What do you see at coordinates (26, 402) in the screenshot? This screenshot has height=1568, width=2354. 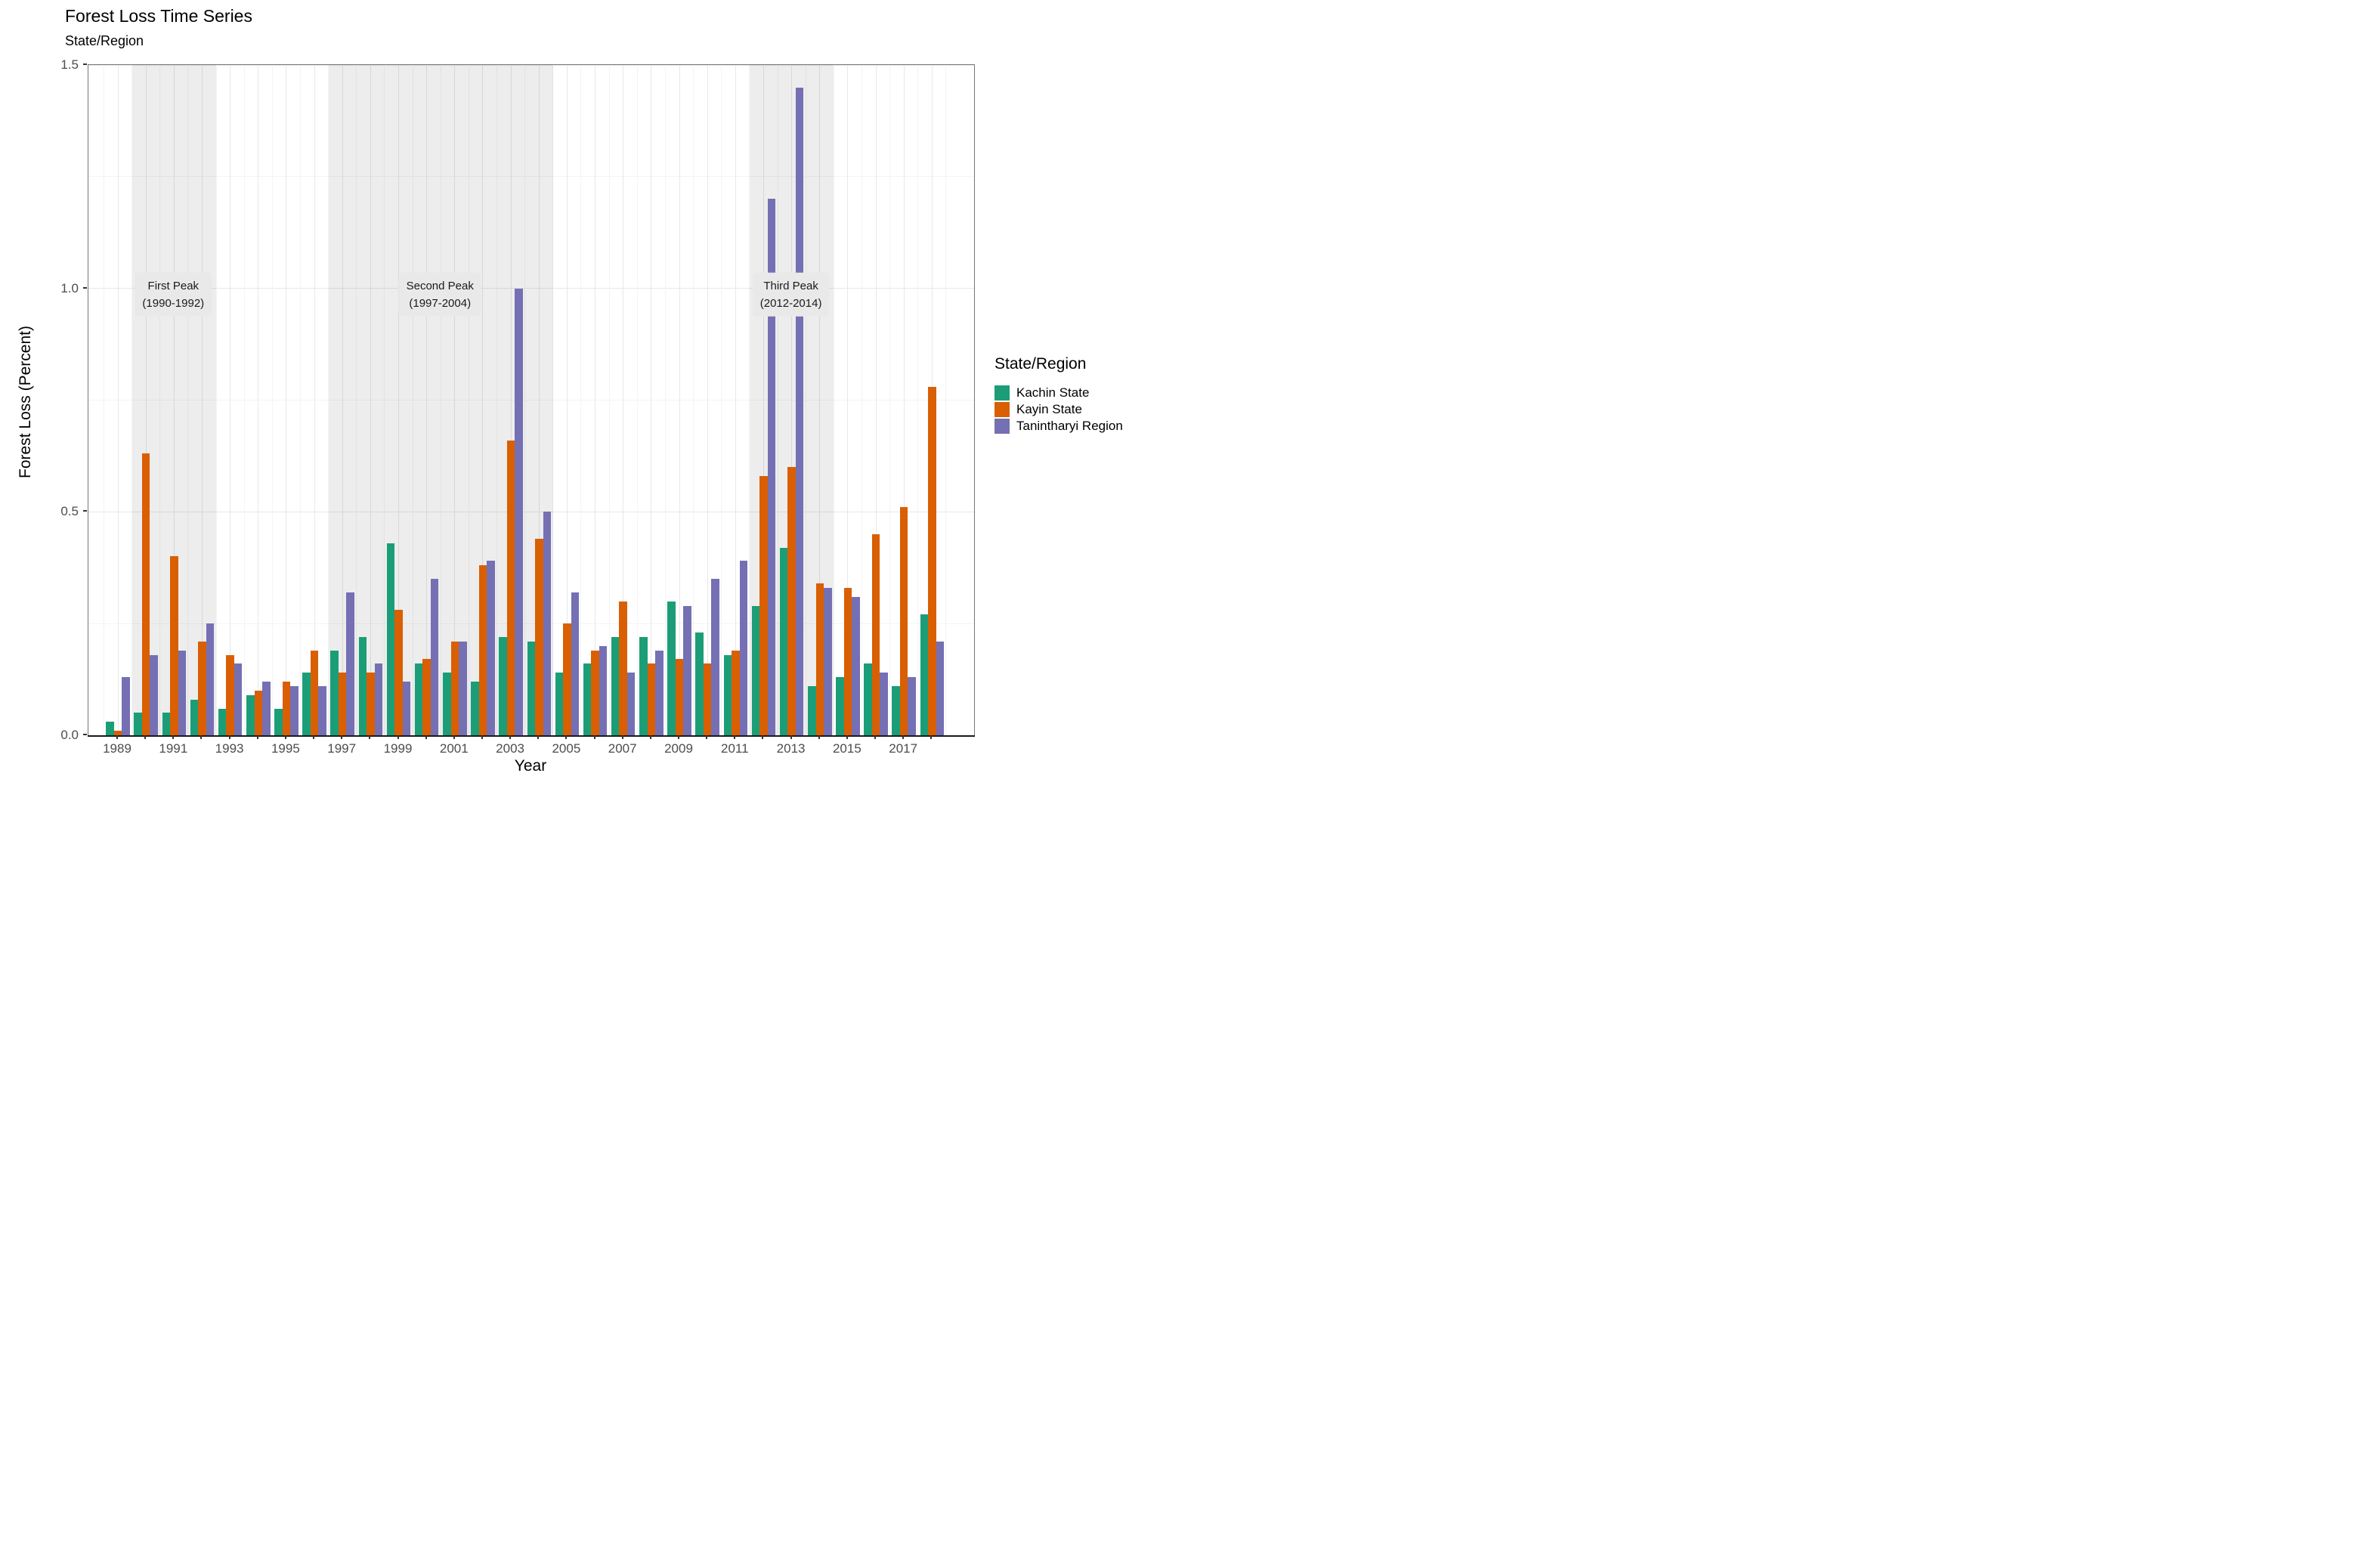 I see `y-axis-title: Forest Loss (Percent)` at bounding box center [26, 402].